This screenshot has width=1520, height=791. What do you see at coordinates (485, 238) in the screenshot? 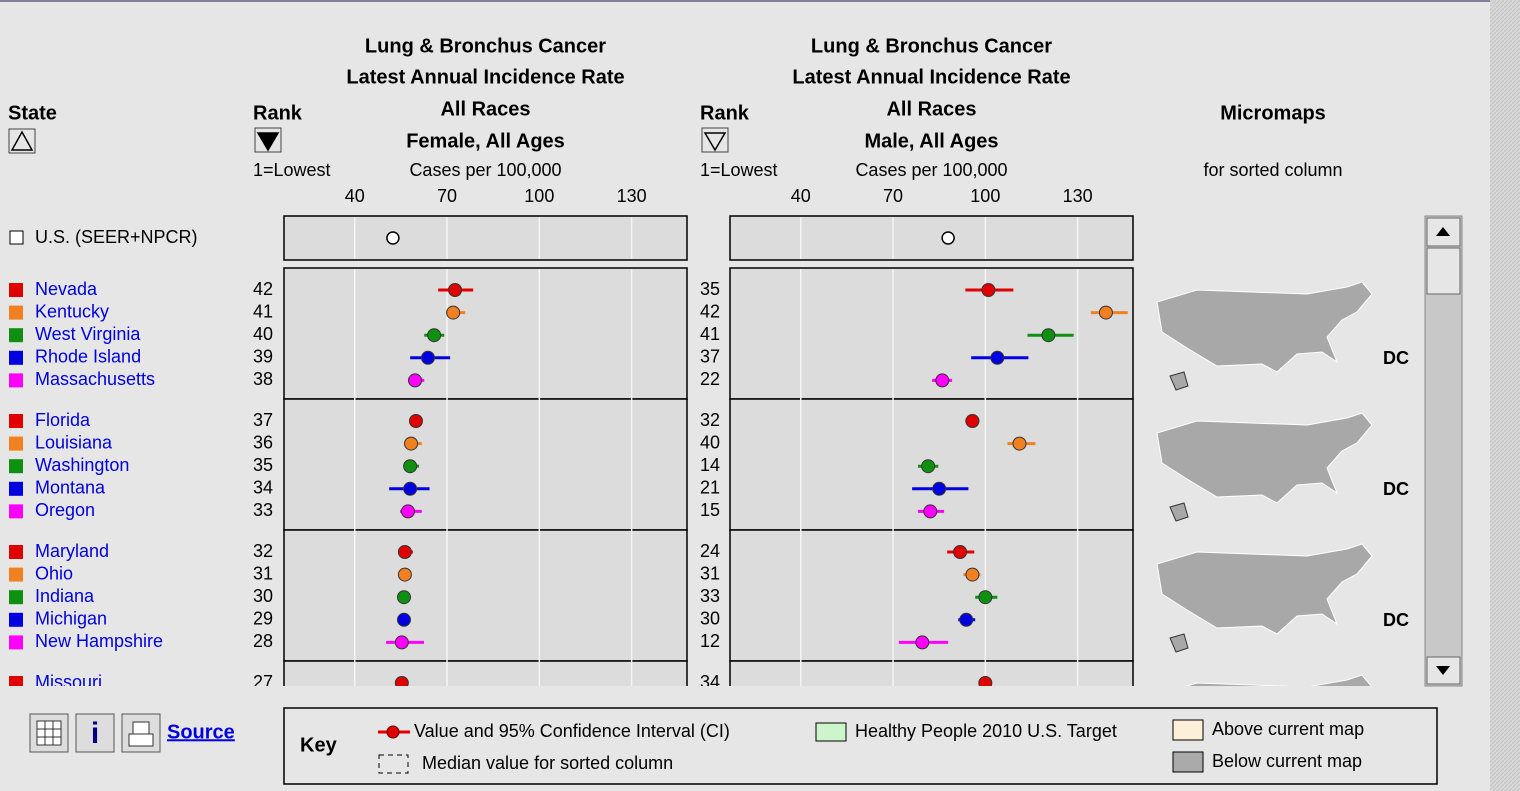
I see `us-panel` at bounding box center [485, 238].